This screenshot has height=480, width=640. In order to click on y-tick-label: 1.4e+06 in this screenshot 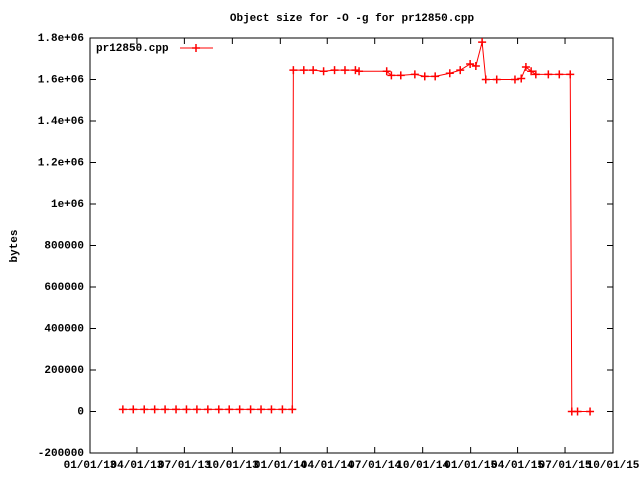, I will do `click(61, 122)`.